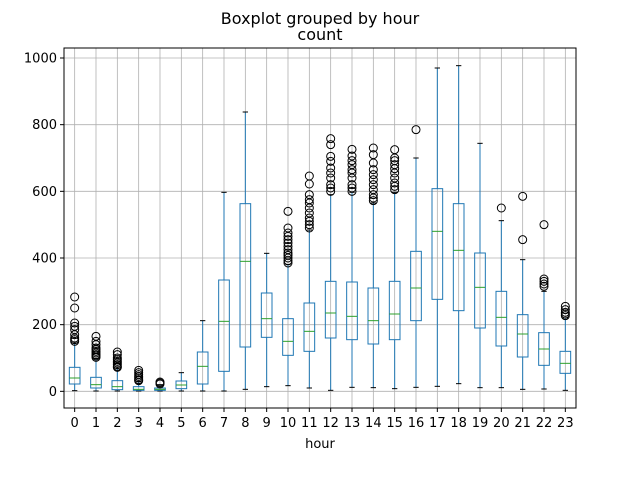 The width and height of the screenshot is (640, 480). I want to click on y-tick-label: 1000, so click(40, 59).